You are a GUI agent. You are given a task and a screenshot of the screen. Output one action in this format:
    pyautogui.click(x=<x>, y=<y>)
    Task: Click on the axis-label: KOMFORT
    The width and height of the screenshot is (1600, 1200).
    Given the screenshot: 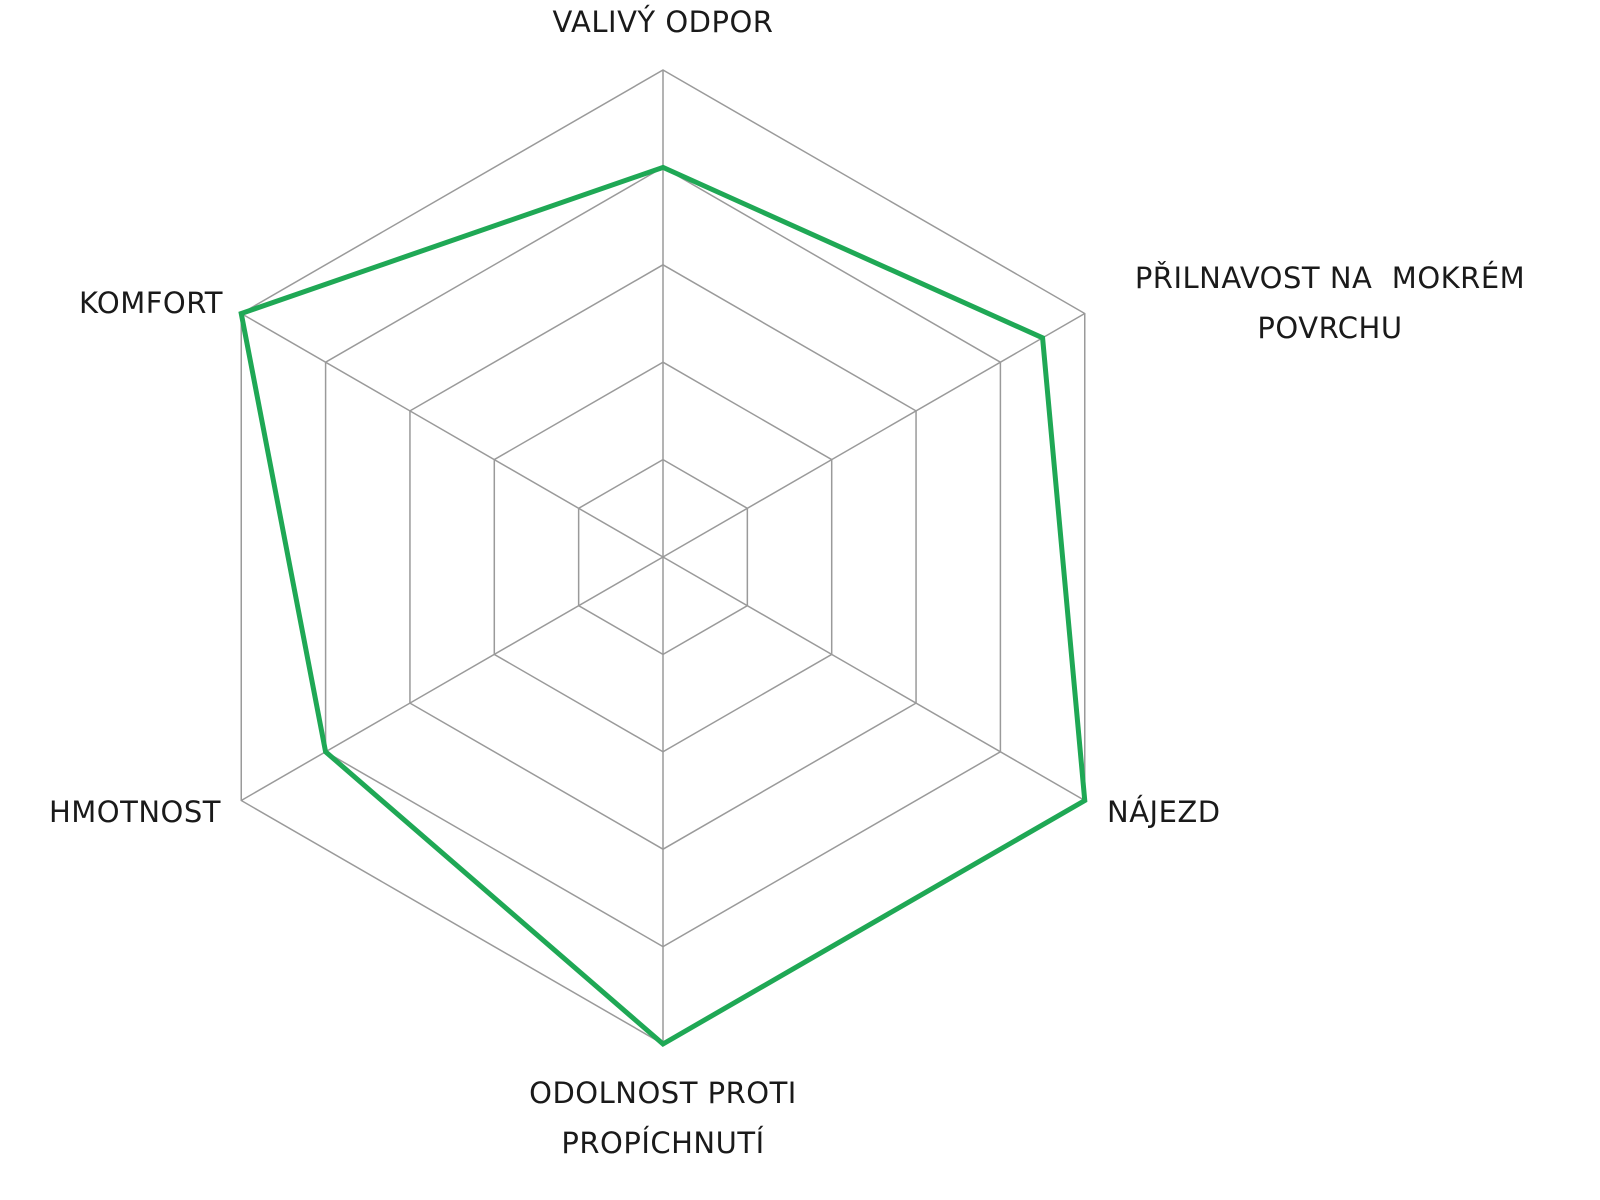 What is the action you would take?
    pyautogui.click(x=150, y=303)
    